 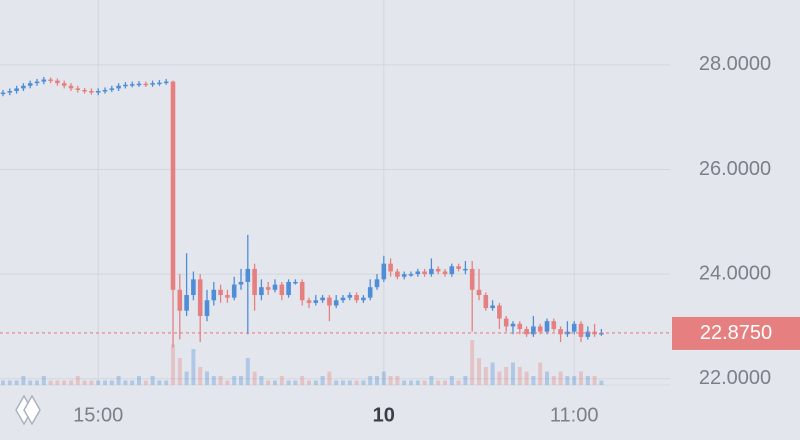 What do you see at coordinates (98, 415) in the screenshot?
I see `x-tick-label: 15:00` at bounding box center [98, 415].